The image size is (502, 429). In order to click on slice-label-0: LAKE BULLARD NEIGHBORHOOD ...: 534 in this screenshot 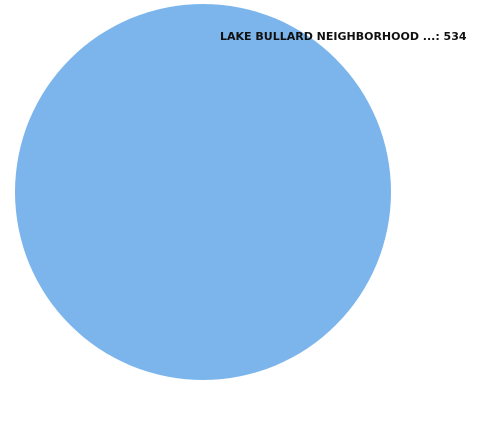, I will do `click(343, 36)`.